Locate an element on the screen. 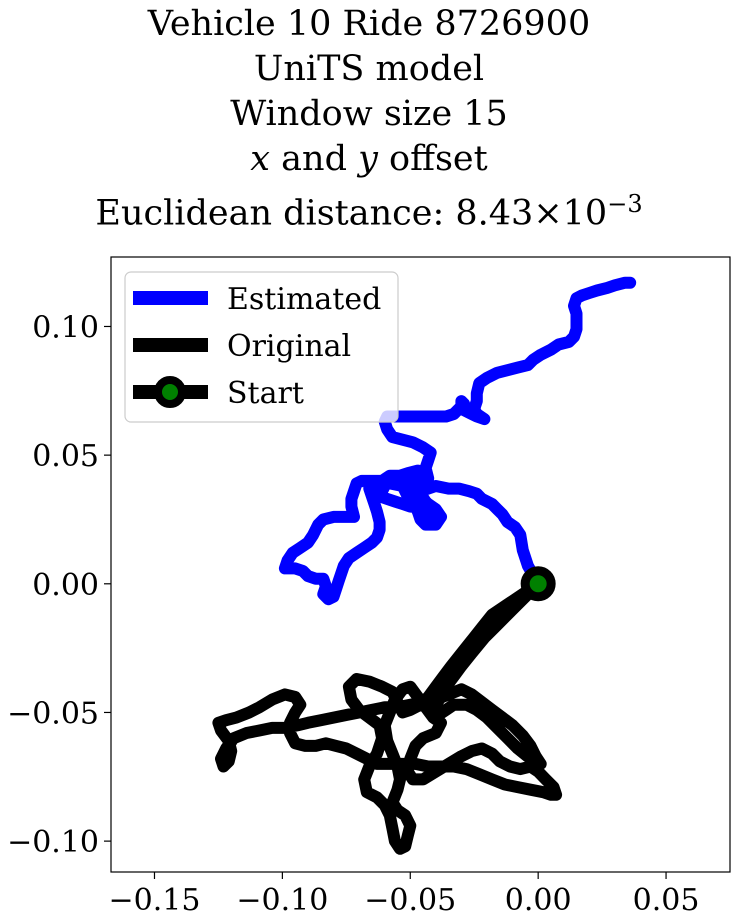 The width and height of the screenshot is (738, 920). legend-label-original: Original is located at coordinates (289, 346).